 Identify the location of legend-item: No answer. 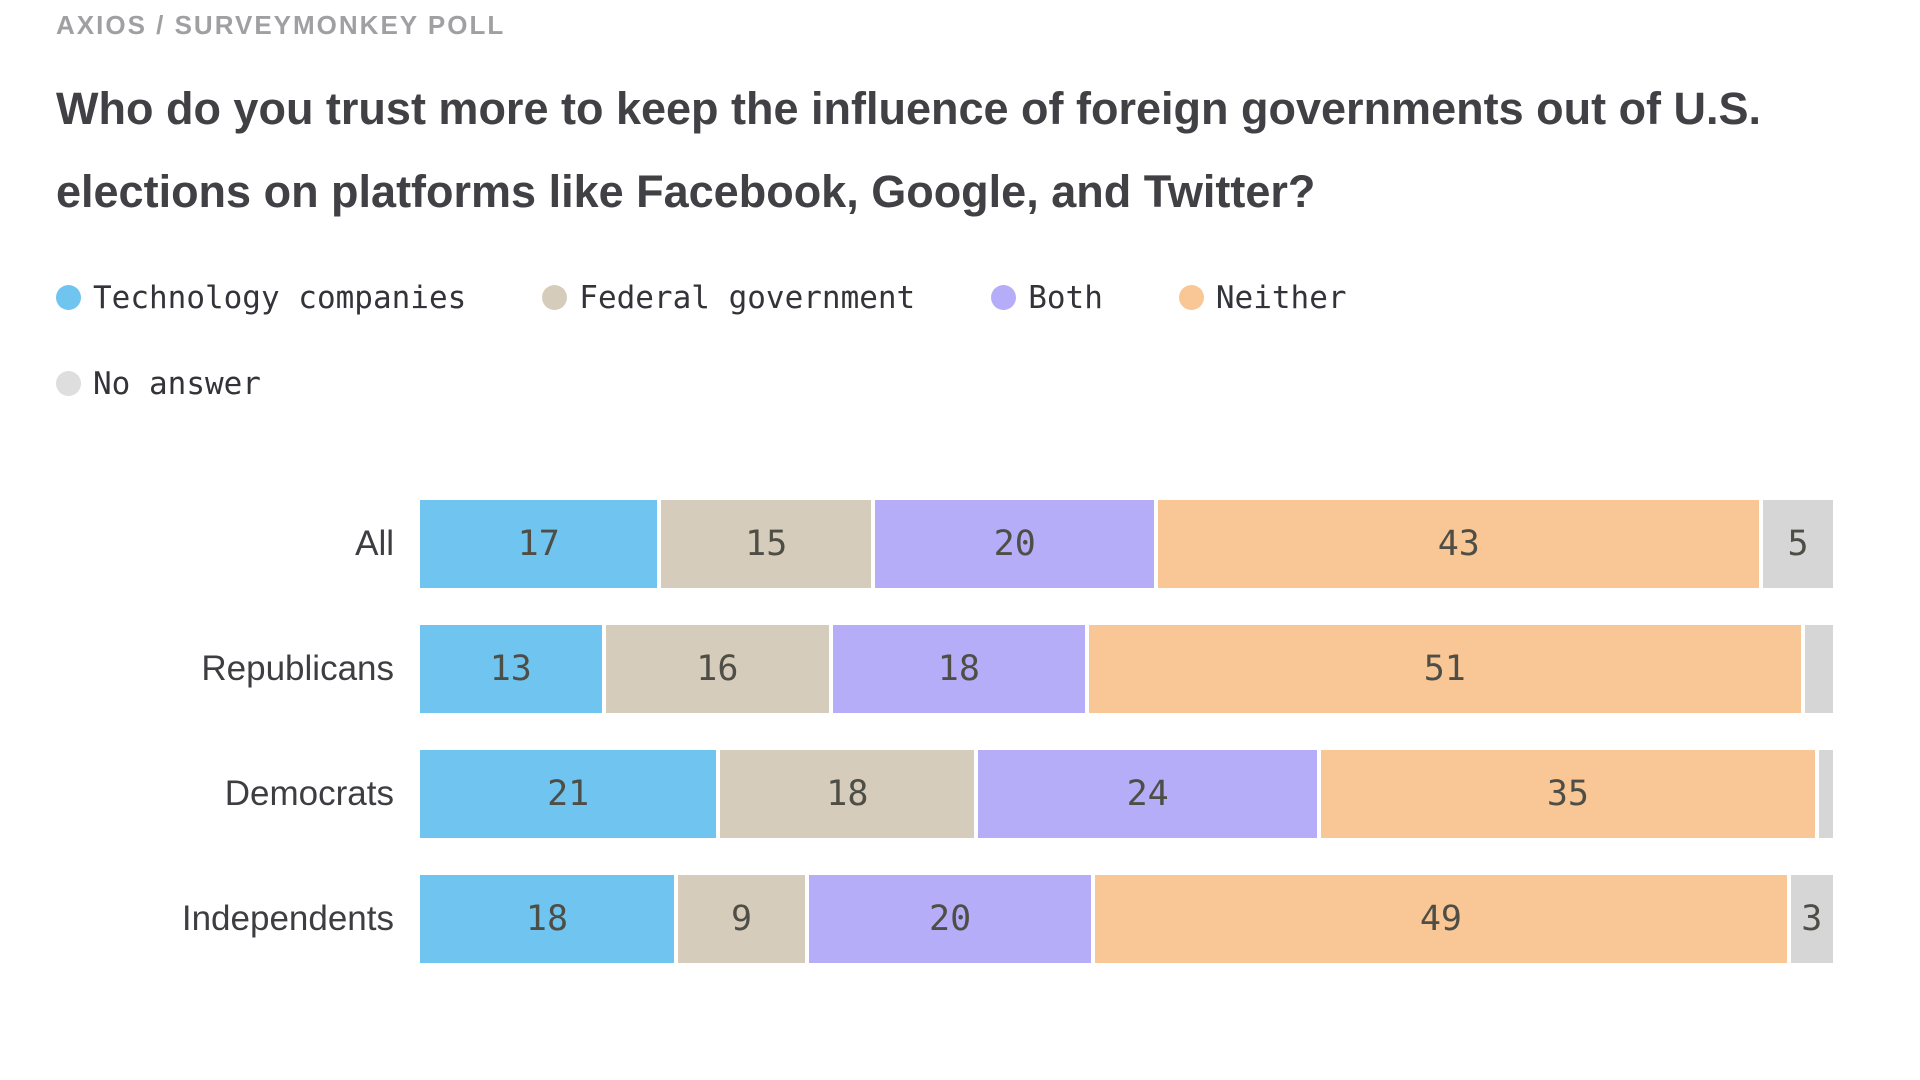
(158, 384).